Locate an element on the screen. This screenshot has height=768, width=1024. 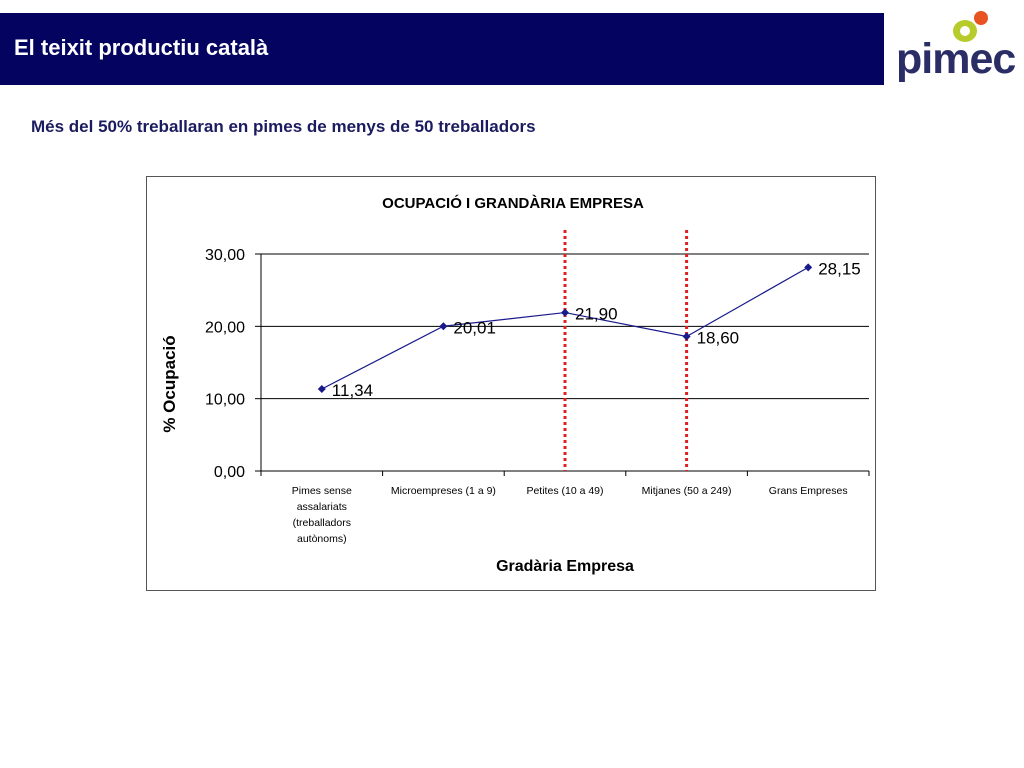
data-label: 21,90 is located at coordinates (596, 314).